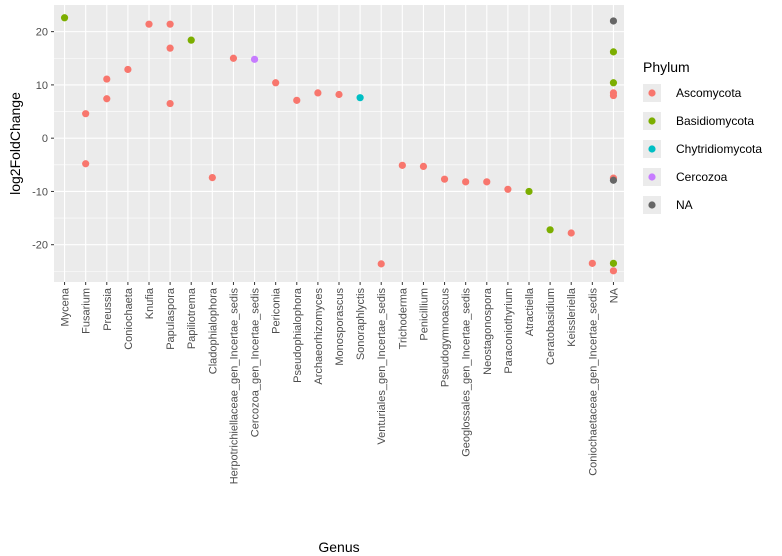  I want to click on legend-label: Chytridiomycota, so click(719, 149).